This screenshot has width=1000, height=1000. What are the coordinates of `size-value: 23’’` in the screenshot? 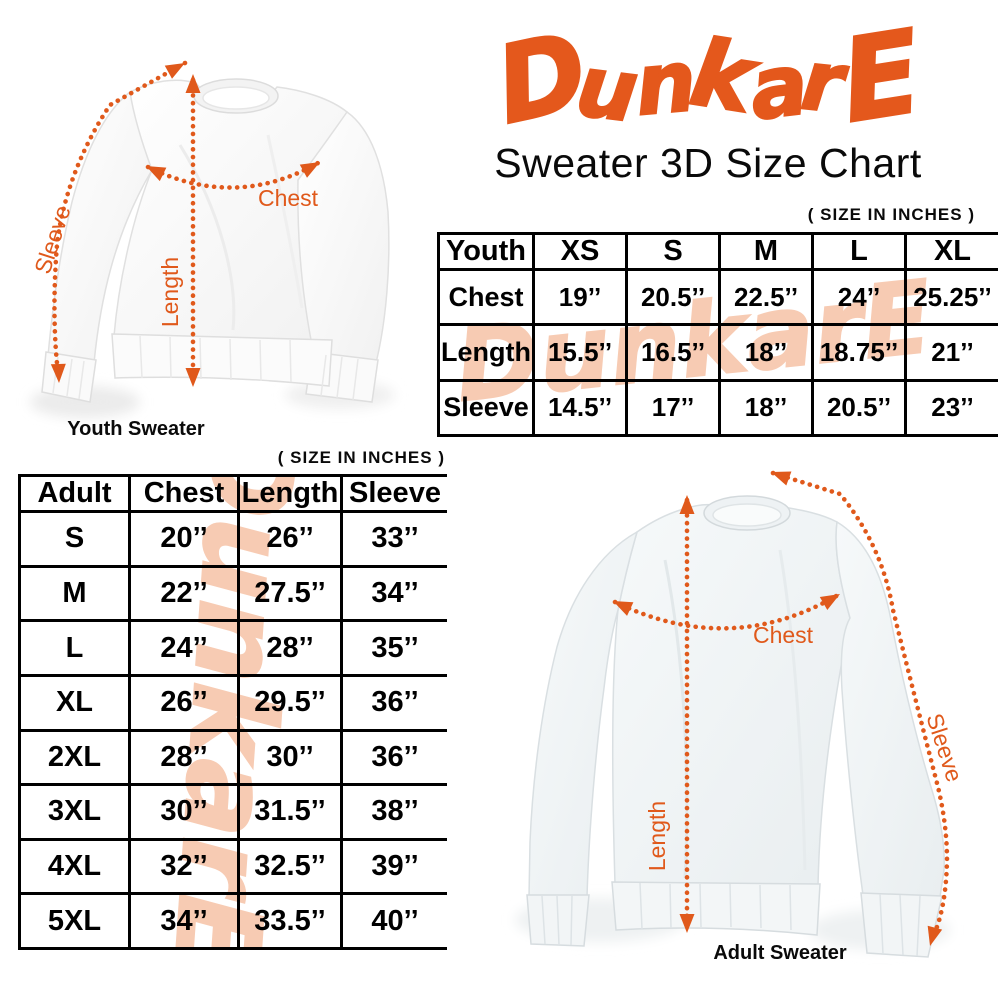 It's located at (951, 407).